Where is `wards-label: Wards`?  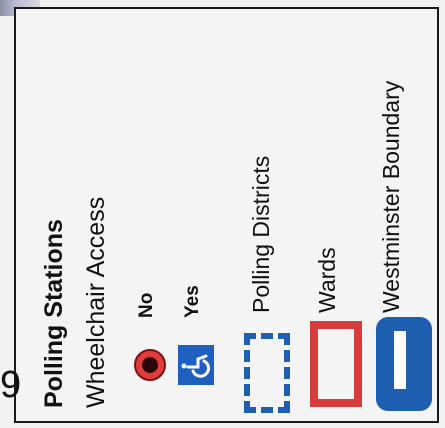
wards-label: Wards is located at coordinates (327, 280).